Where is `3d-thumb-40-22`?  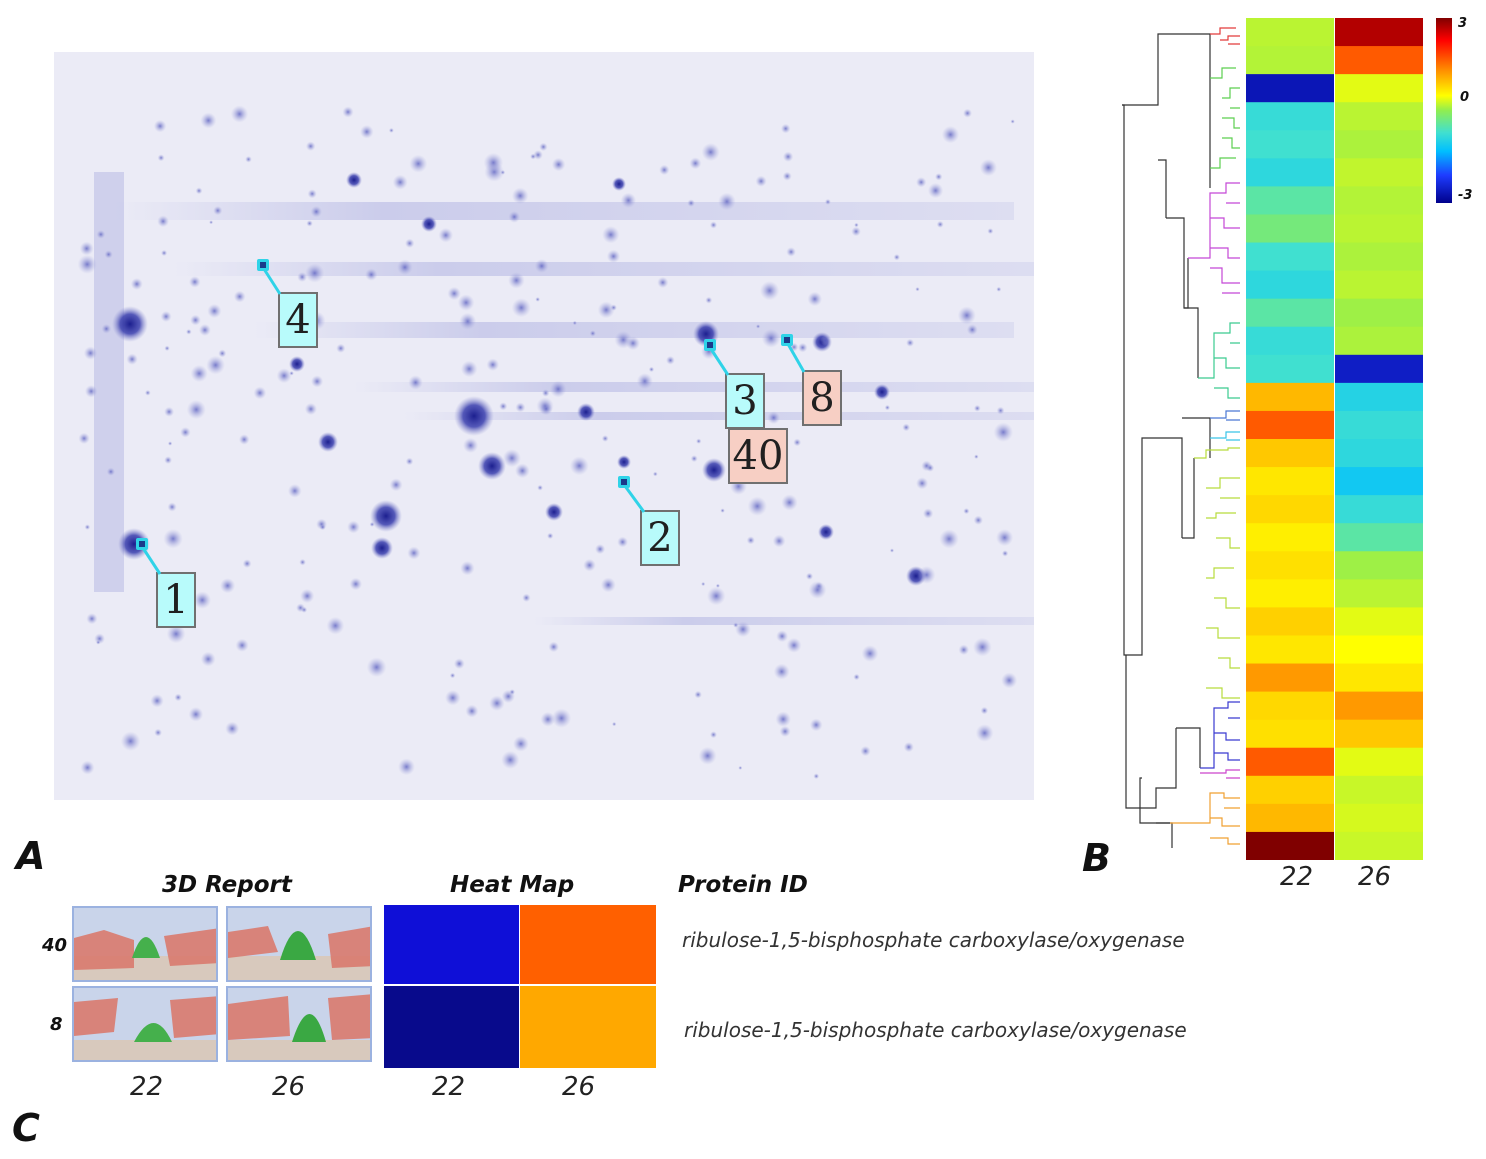 3d-thumb-40-22 is located at coordinates (145, 944).